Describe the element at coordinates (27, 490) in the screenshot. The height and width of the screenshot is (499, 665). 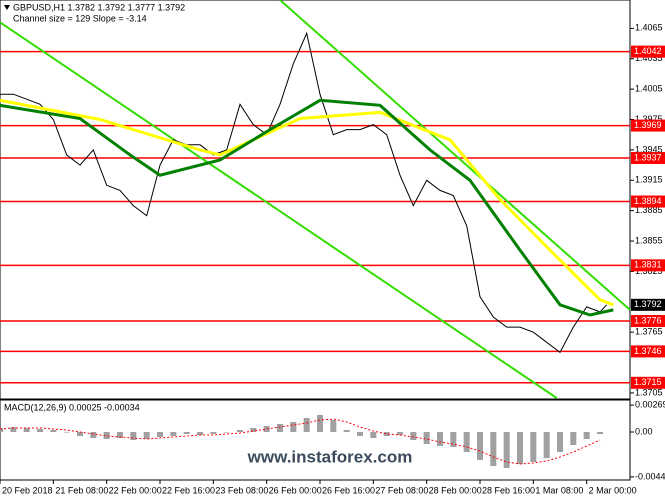
I see `x-tick-label: 20 Feb 2018` at that location.